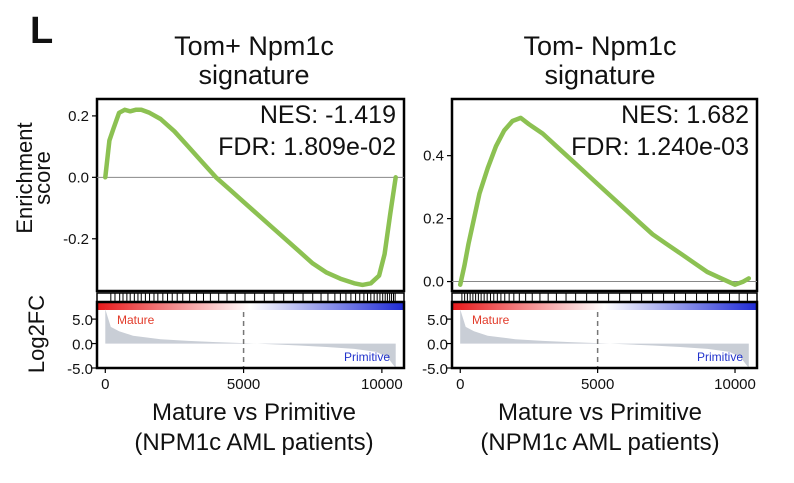 Image resolution: width=794 pixels, height=483 pixels. I want to click on nes-label: NES: -1.419, so click(328, 115).